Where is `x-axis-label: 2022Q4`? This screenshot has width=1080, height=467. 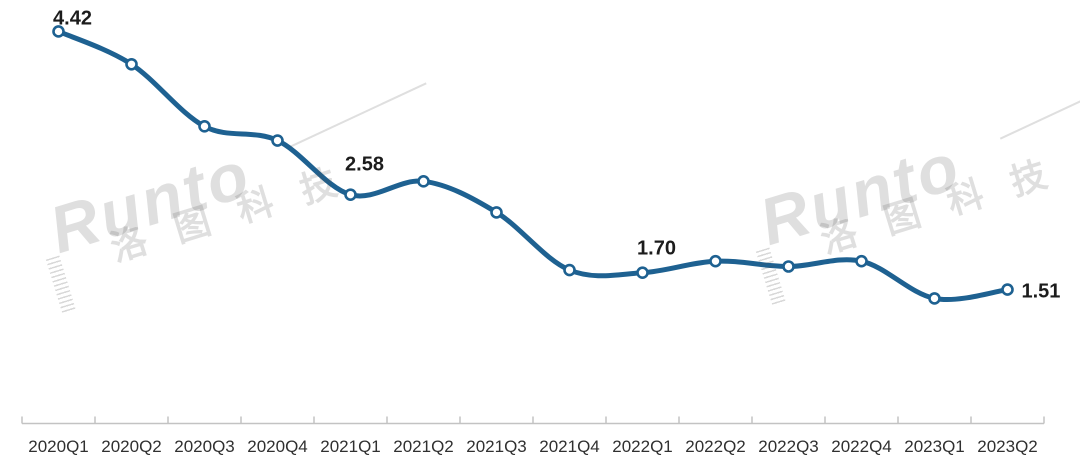
x-axis-label: 2022Q4 is located at coordinates (861, 446).